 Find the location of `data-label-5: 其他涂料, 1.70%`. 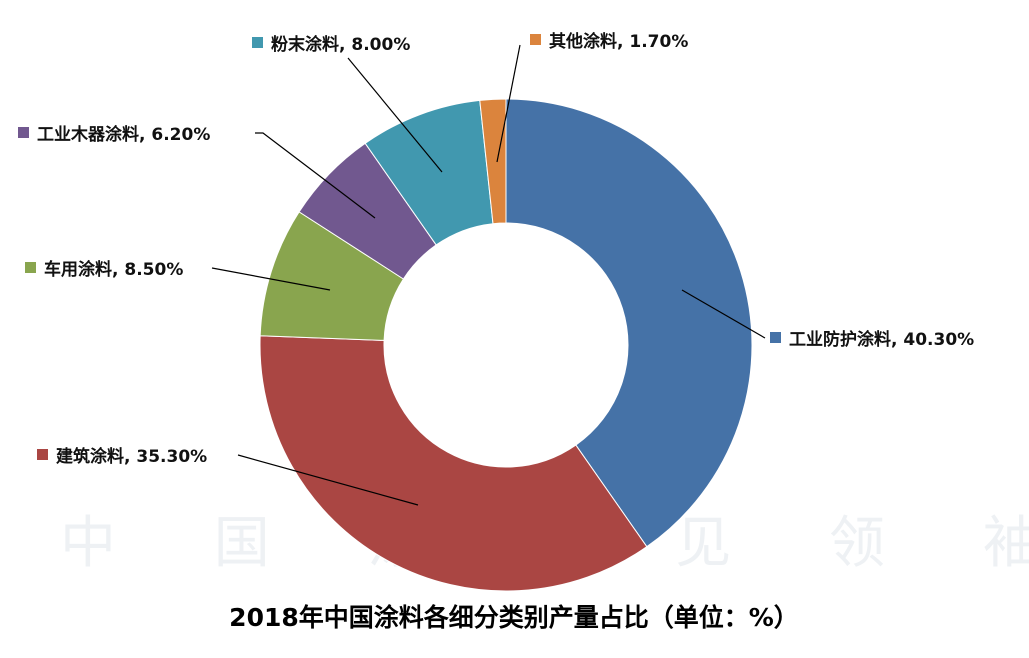

data-label-5: 其他涂料, 1.70% is located at coordinates (618, 41).